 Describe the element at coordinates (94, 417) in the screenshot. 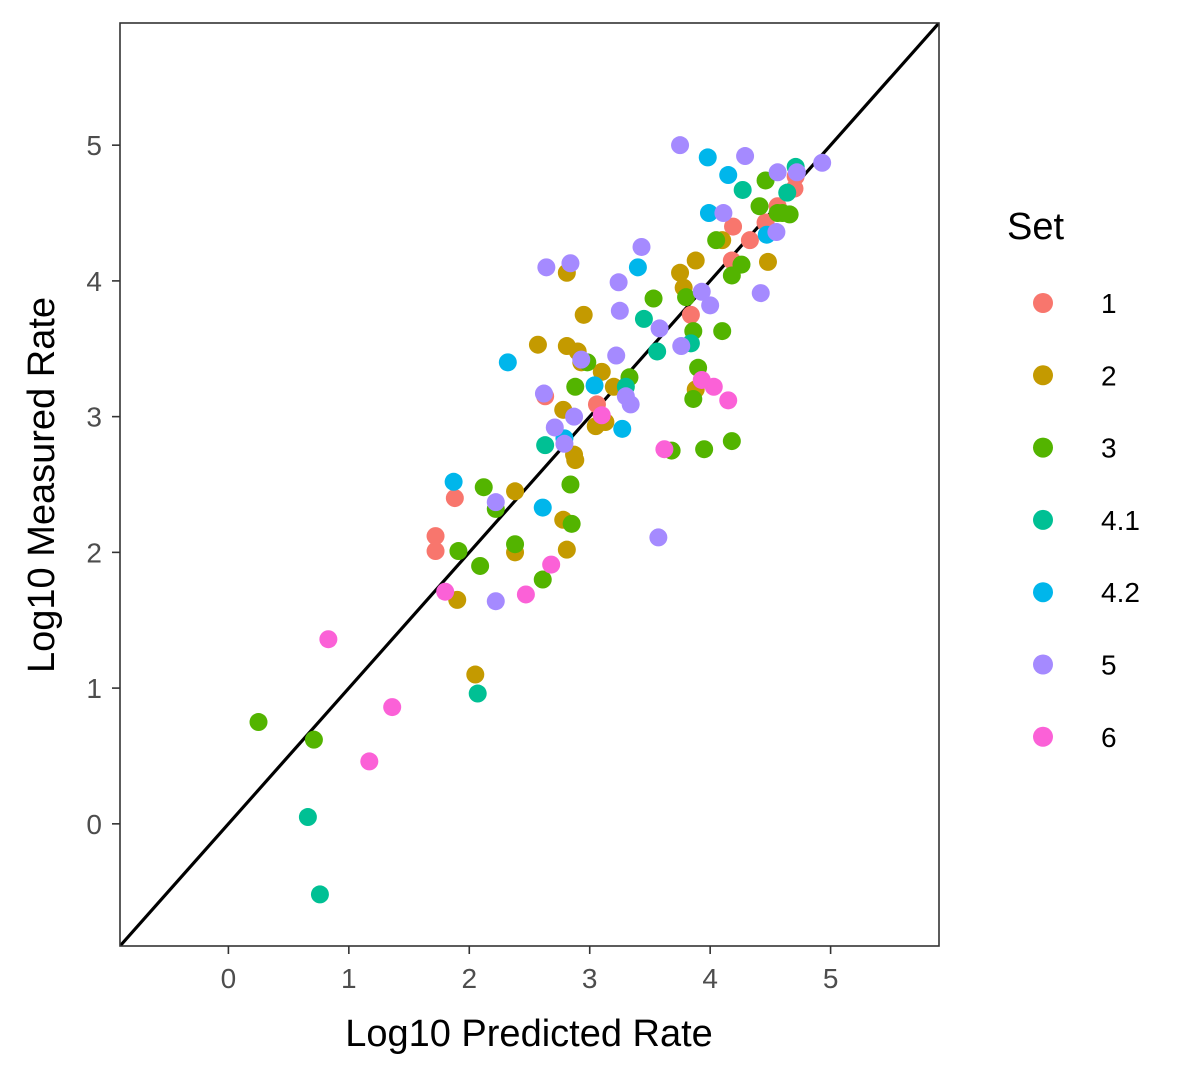

I see `y-tick-label: 3` at that location.